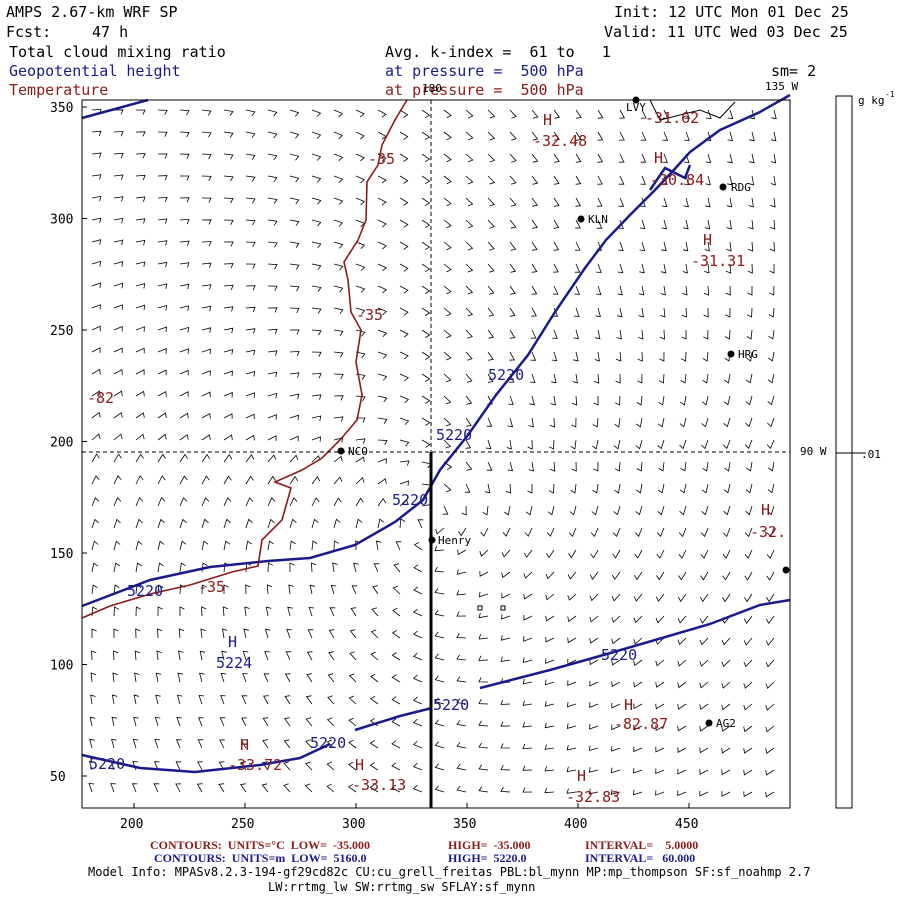 The image size is (900, 900). I want to click on temp-label-3: -35, so click(211, 587).